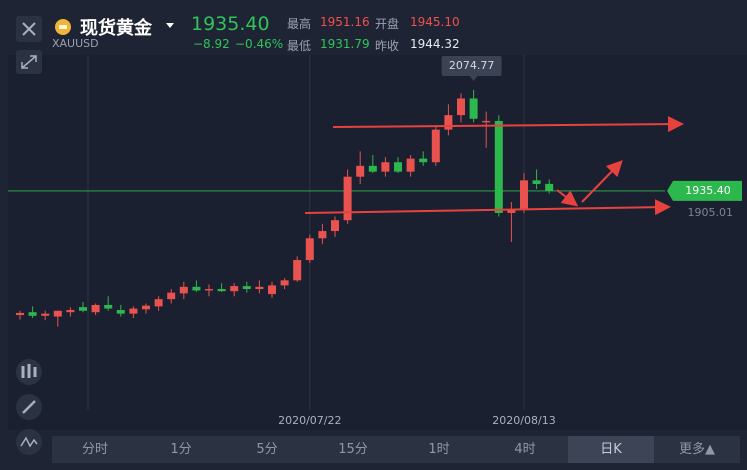 The image size is (747, 470). I want to click on high-label: 2074.77, so click(472, 65).